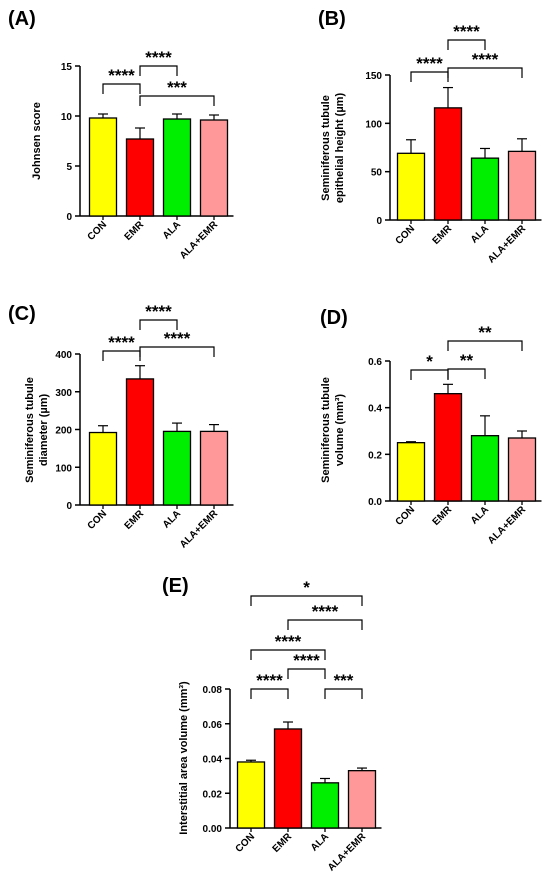 The height and width of the screenshot is (884, 550). Describe the element at coordinates (334, 318) in the screenshot. I see `panel-letter: (D)` at that location.